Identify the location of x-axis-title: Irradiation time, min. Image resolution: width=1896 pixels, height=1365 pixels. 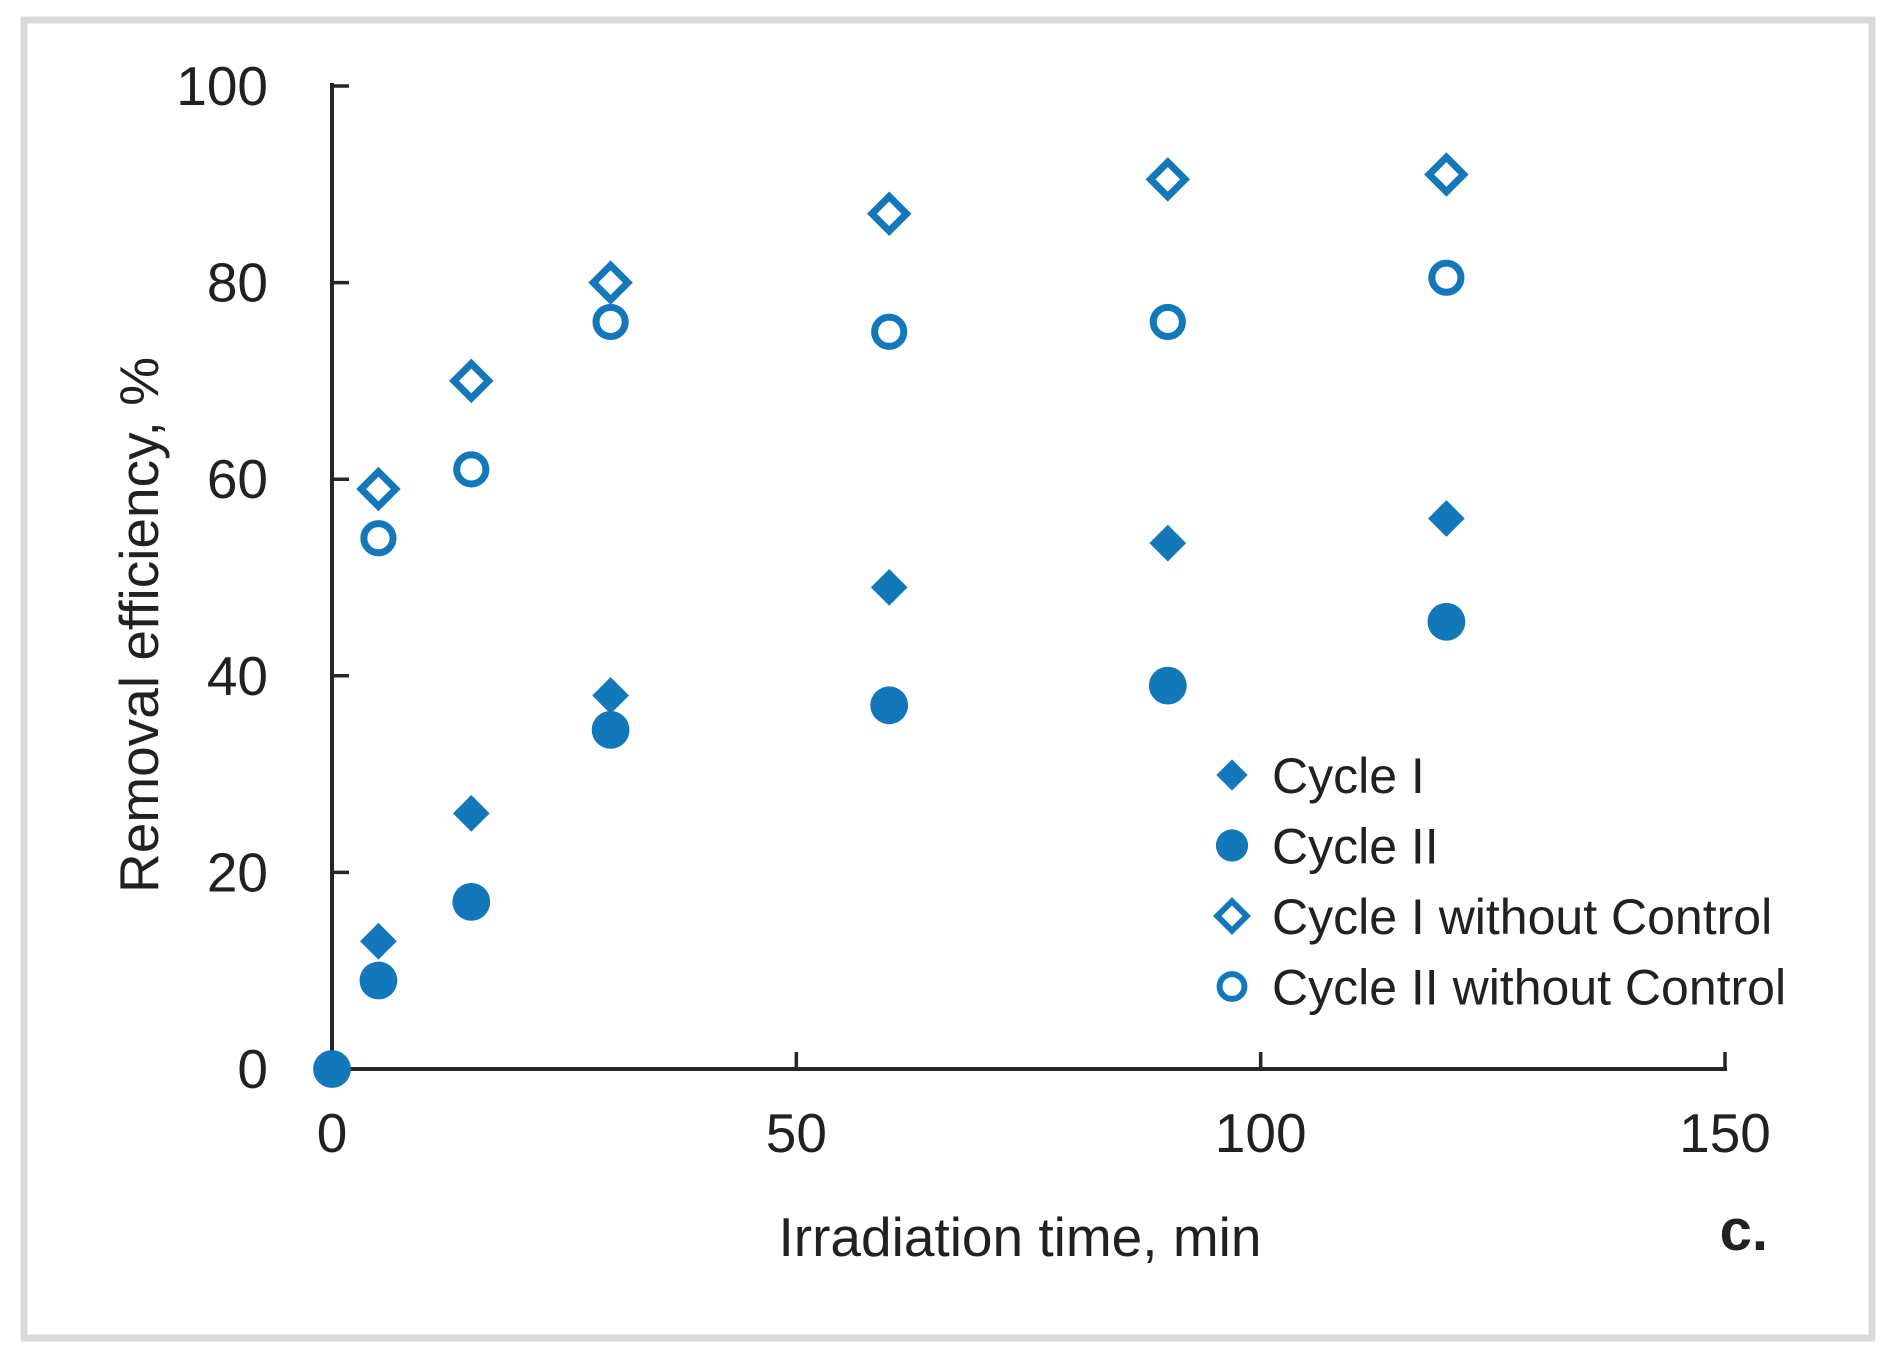
(1020, 1237).